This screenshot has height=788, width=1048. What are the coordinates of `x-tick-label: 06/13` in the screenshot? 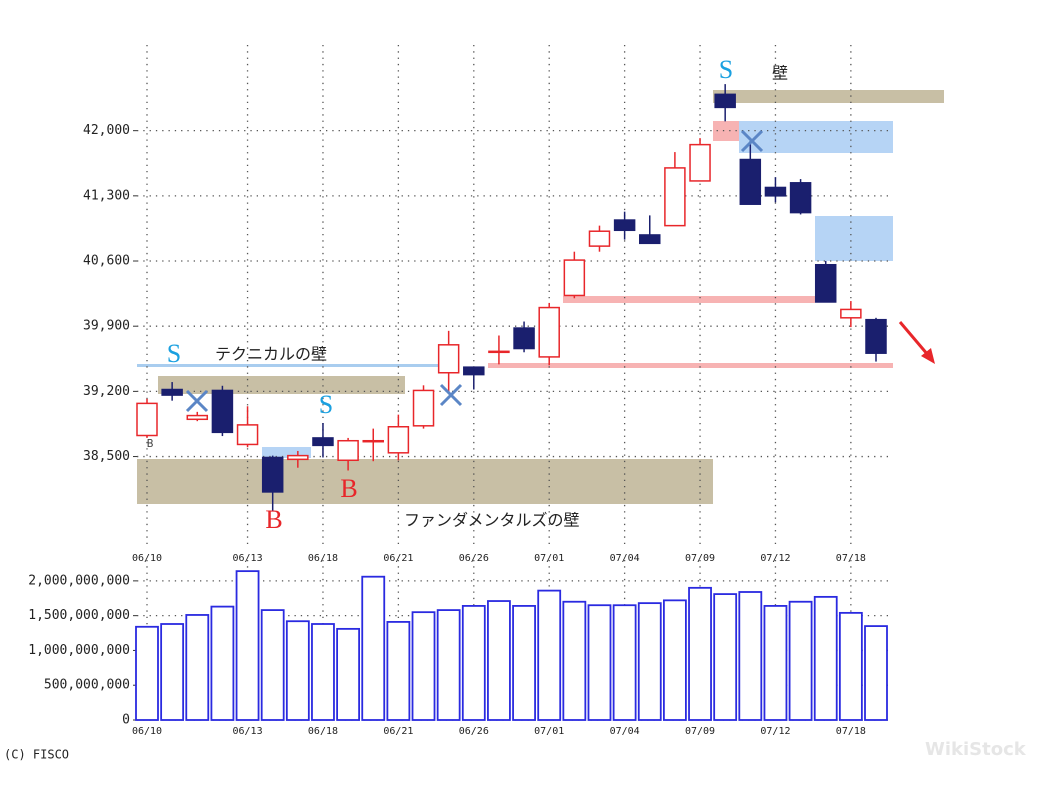 It's located at (247, 731).